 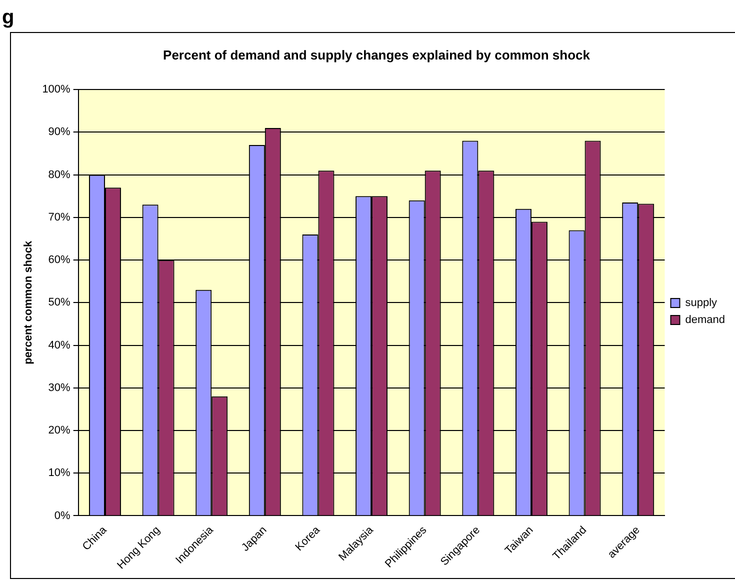 What do you see at coordinates (59, 217) in the screenshot?
I see `y-tick-label: 70%` at bounding box center [59, 217].